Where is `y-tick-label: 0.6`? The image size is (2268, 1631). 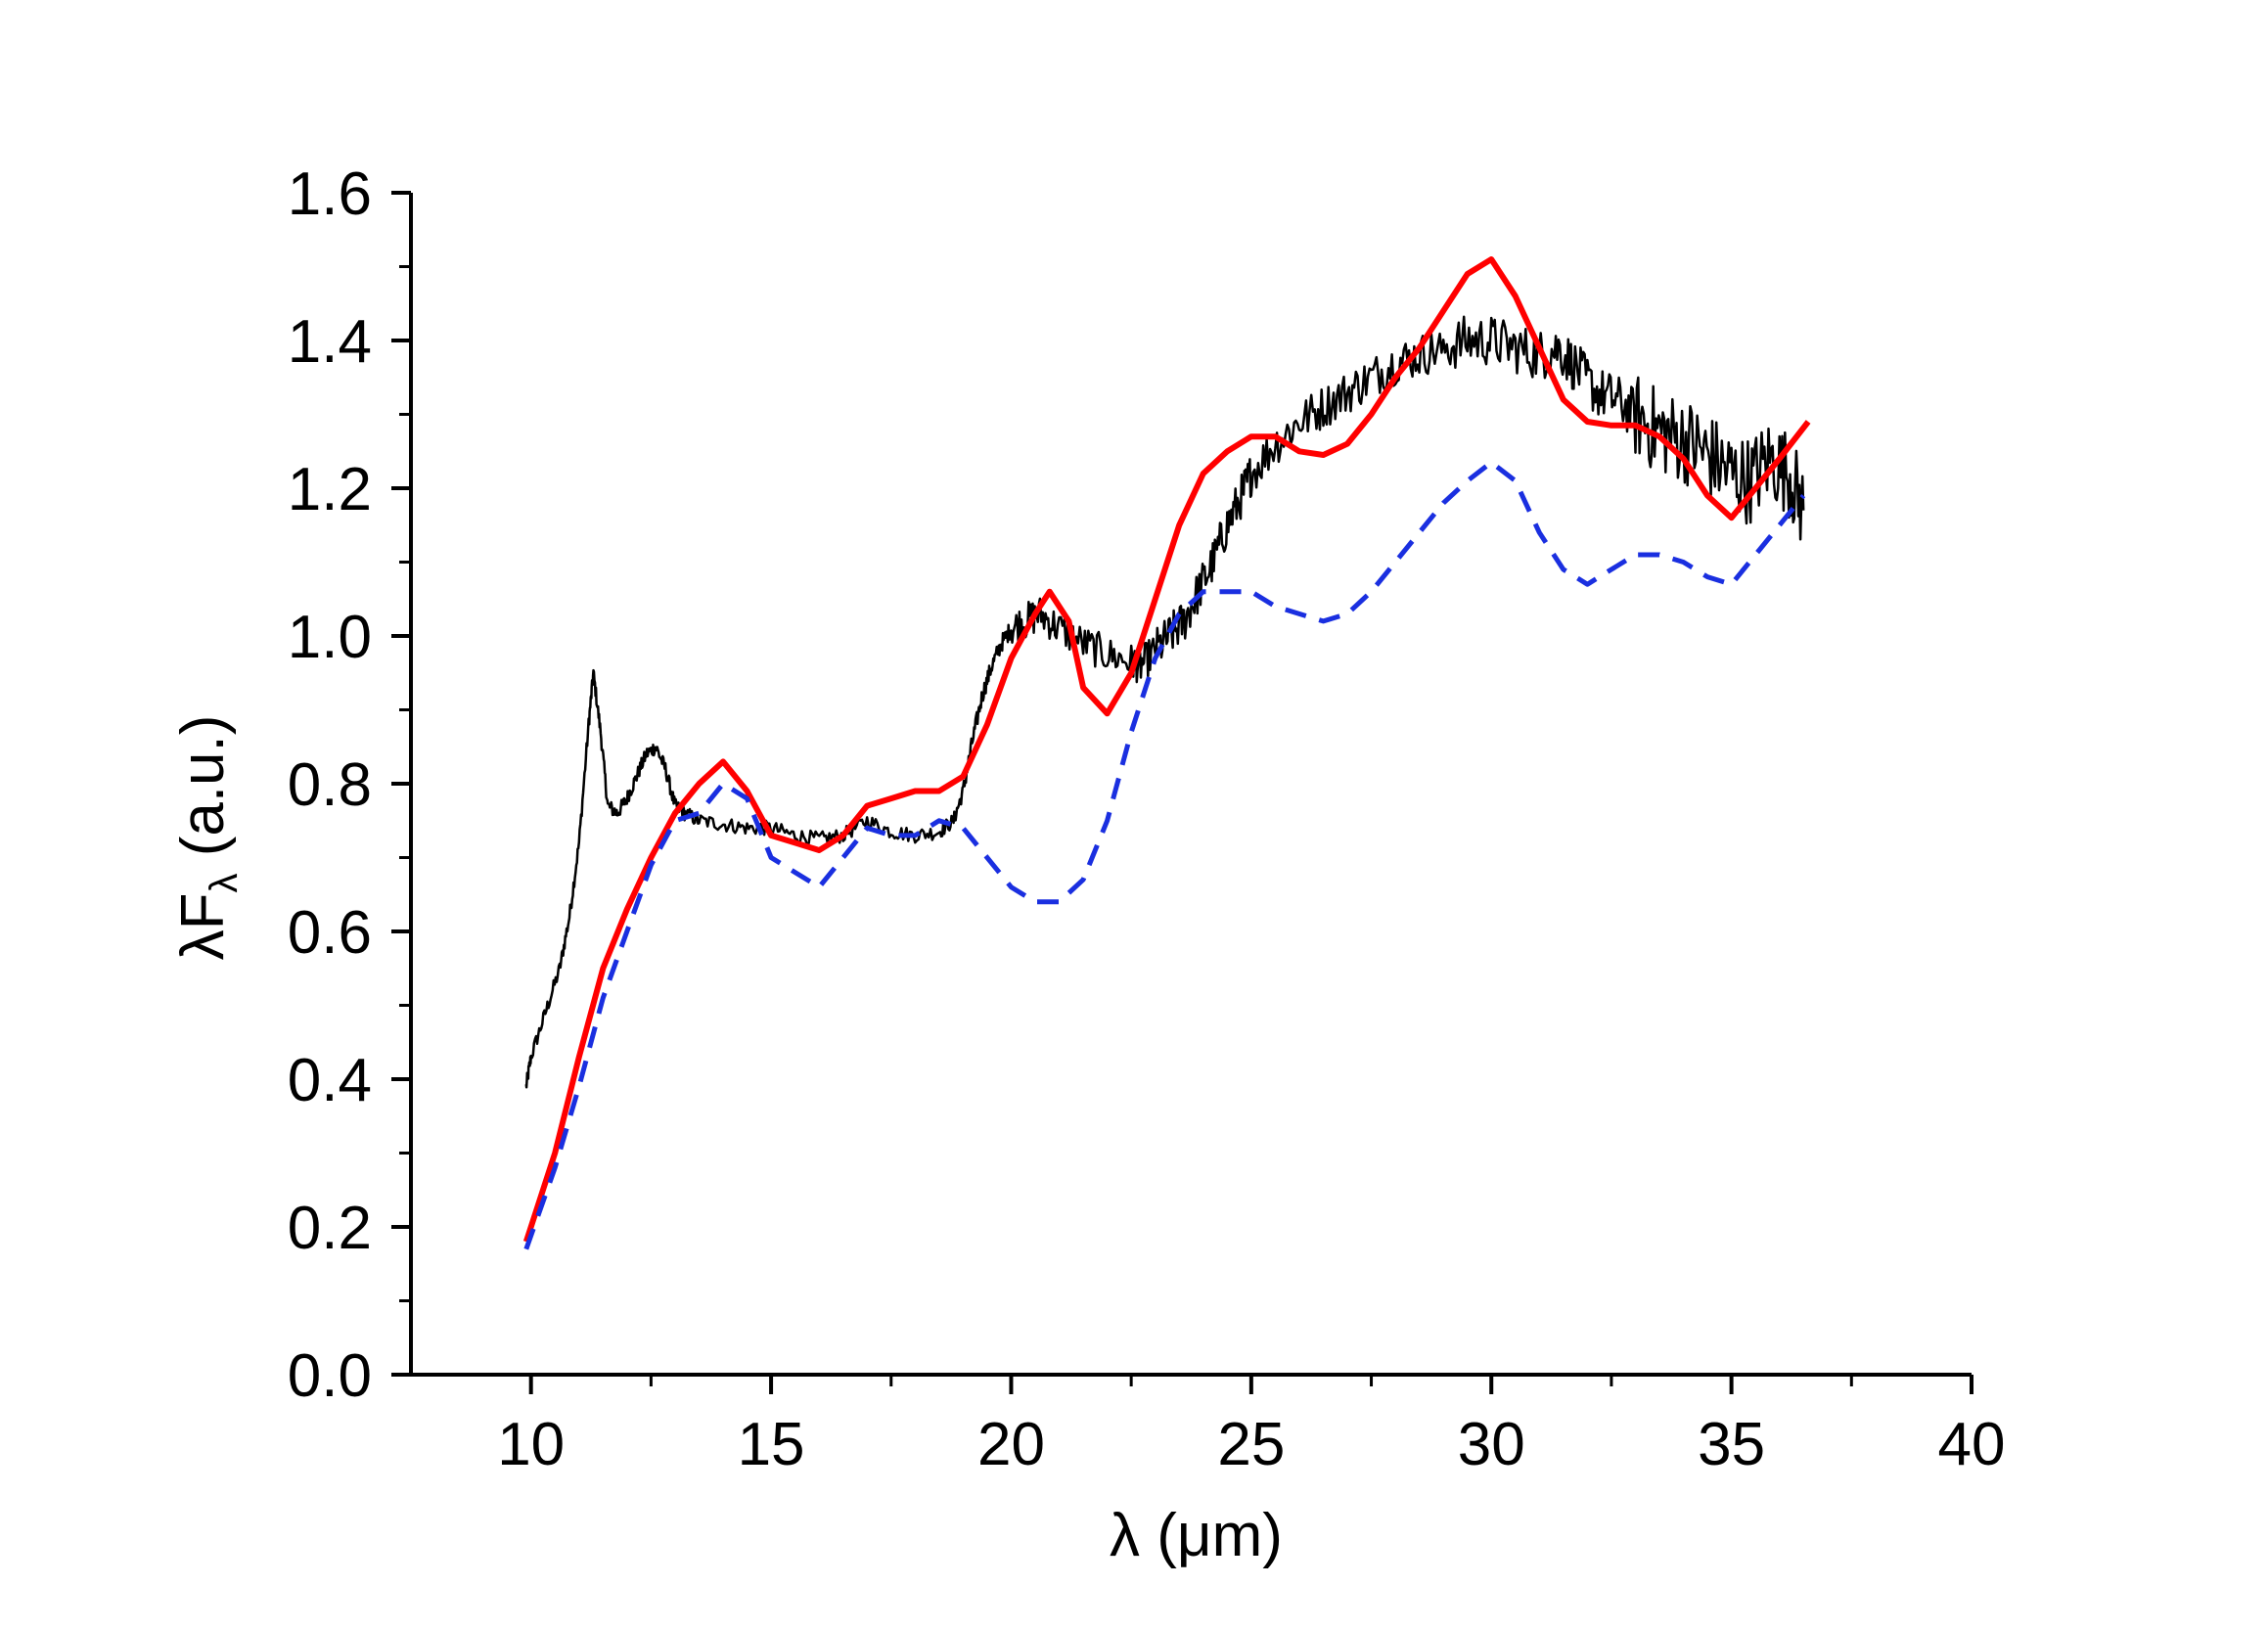 y-tick-label: 0.6 is located at coordinates (330, 933).